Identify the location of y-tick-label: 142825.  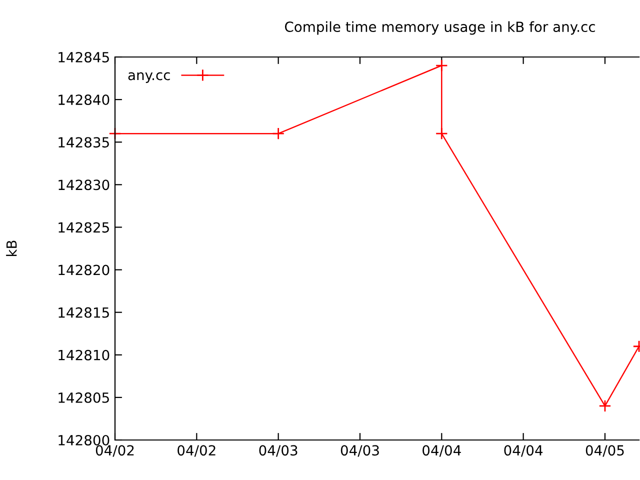
(83, 227).